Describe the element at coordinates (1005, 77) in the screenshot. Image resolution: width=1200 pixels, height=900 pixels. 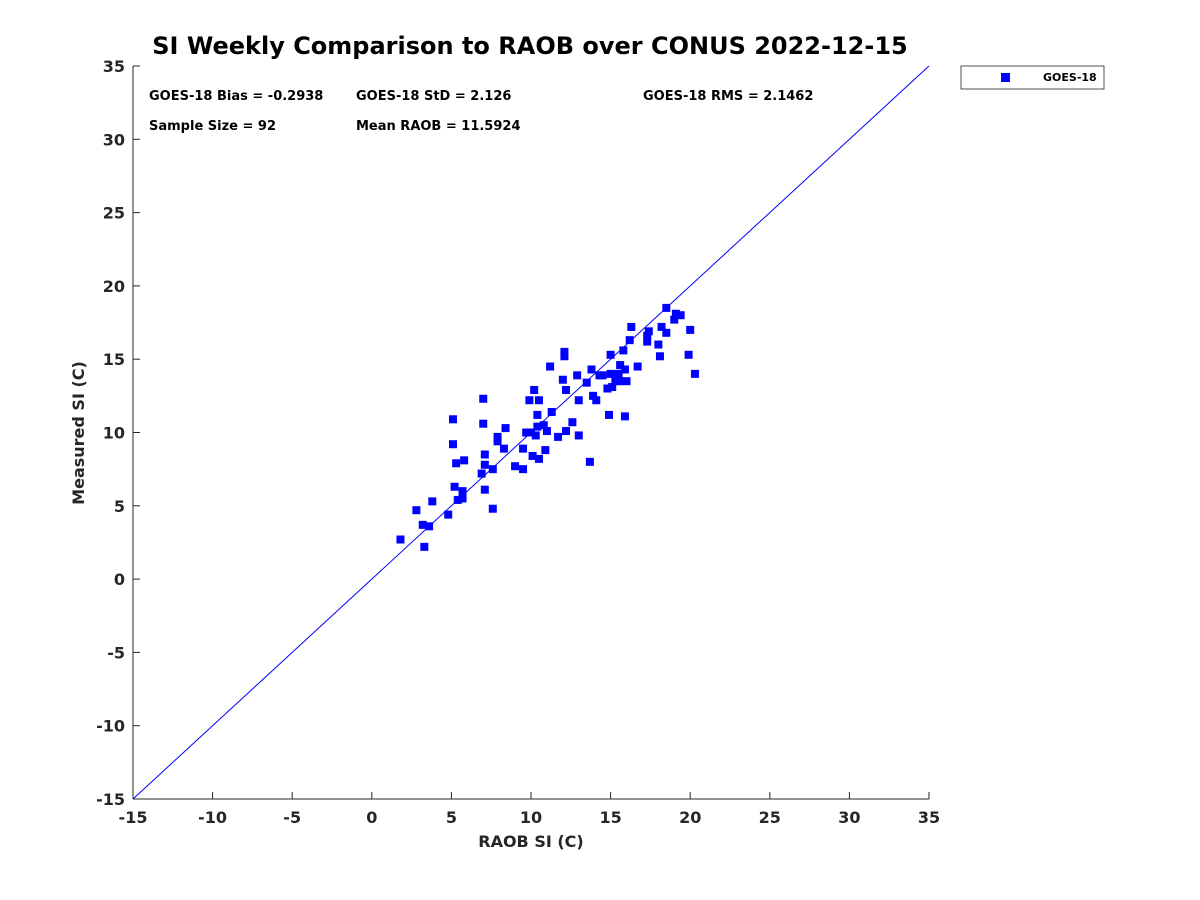
I see `legend-marker` at that location.